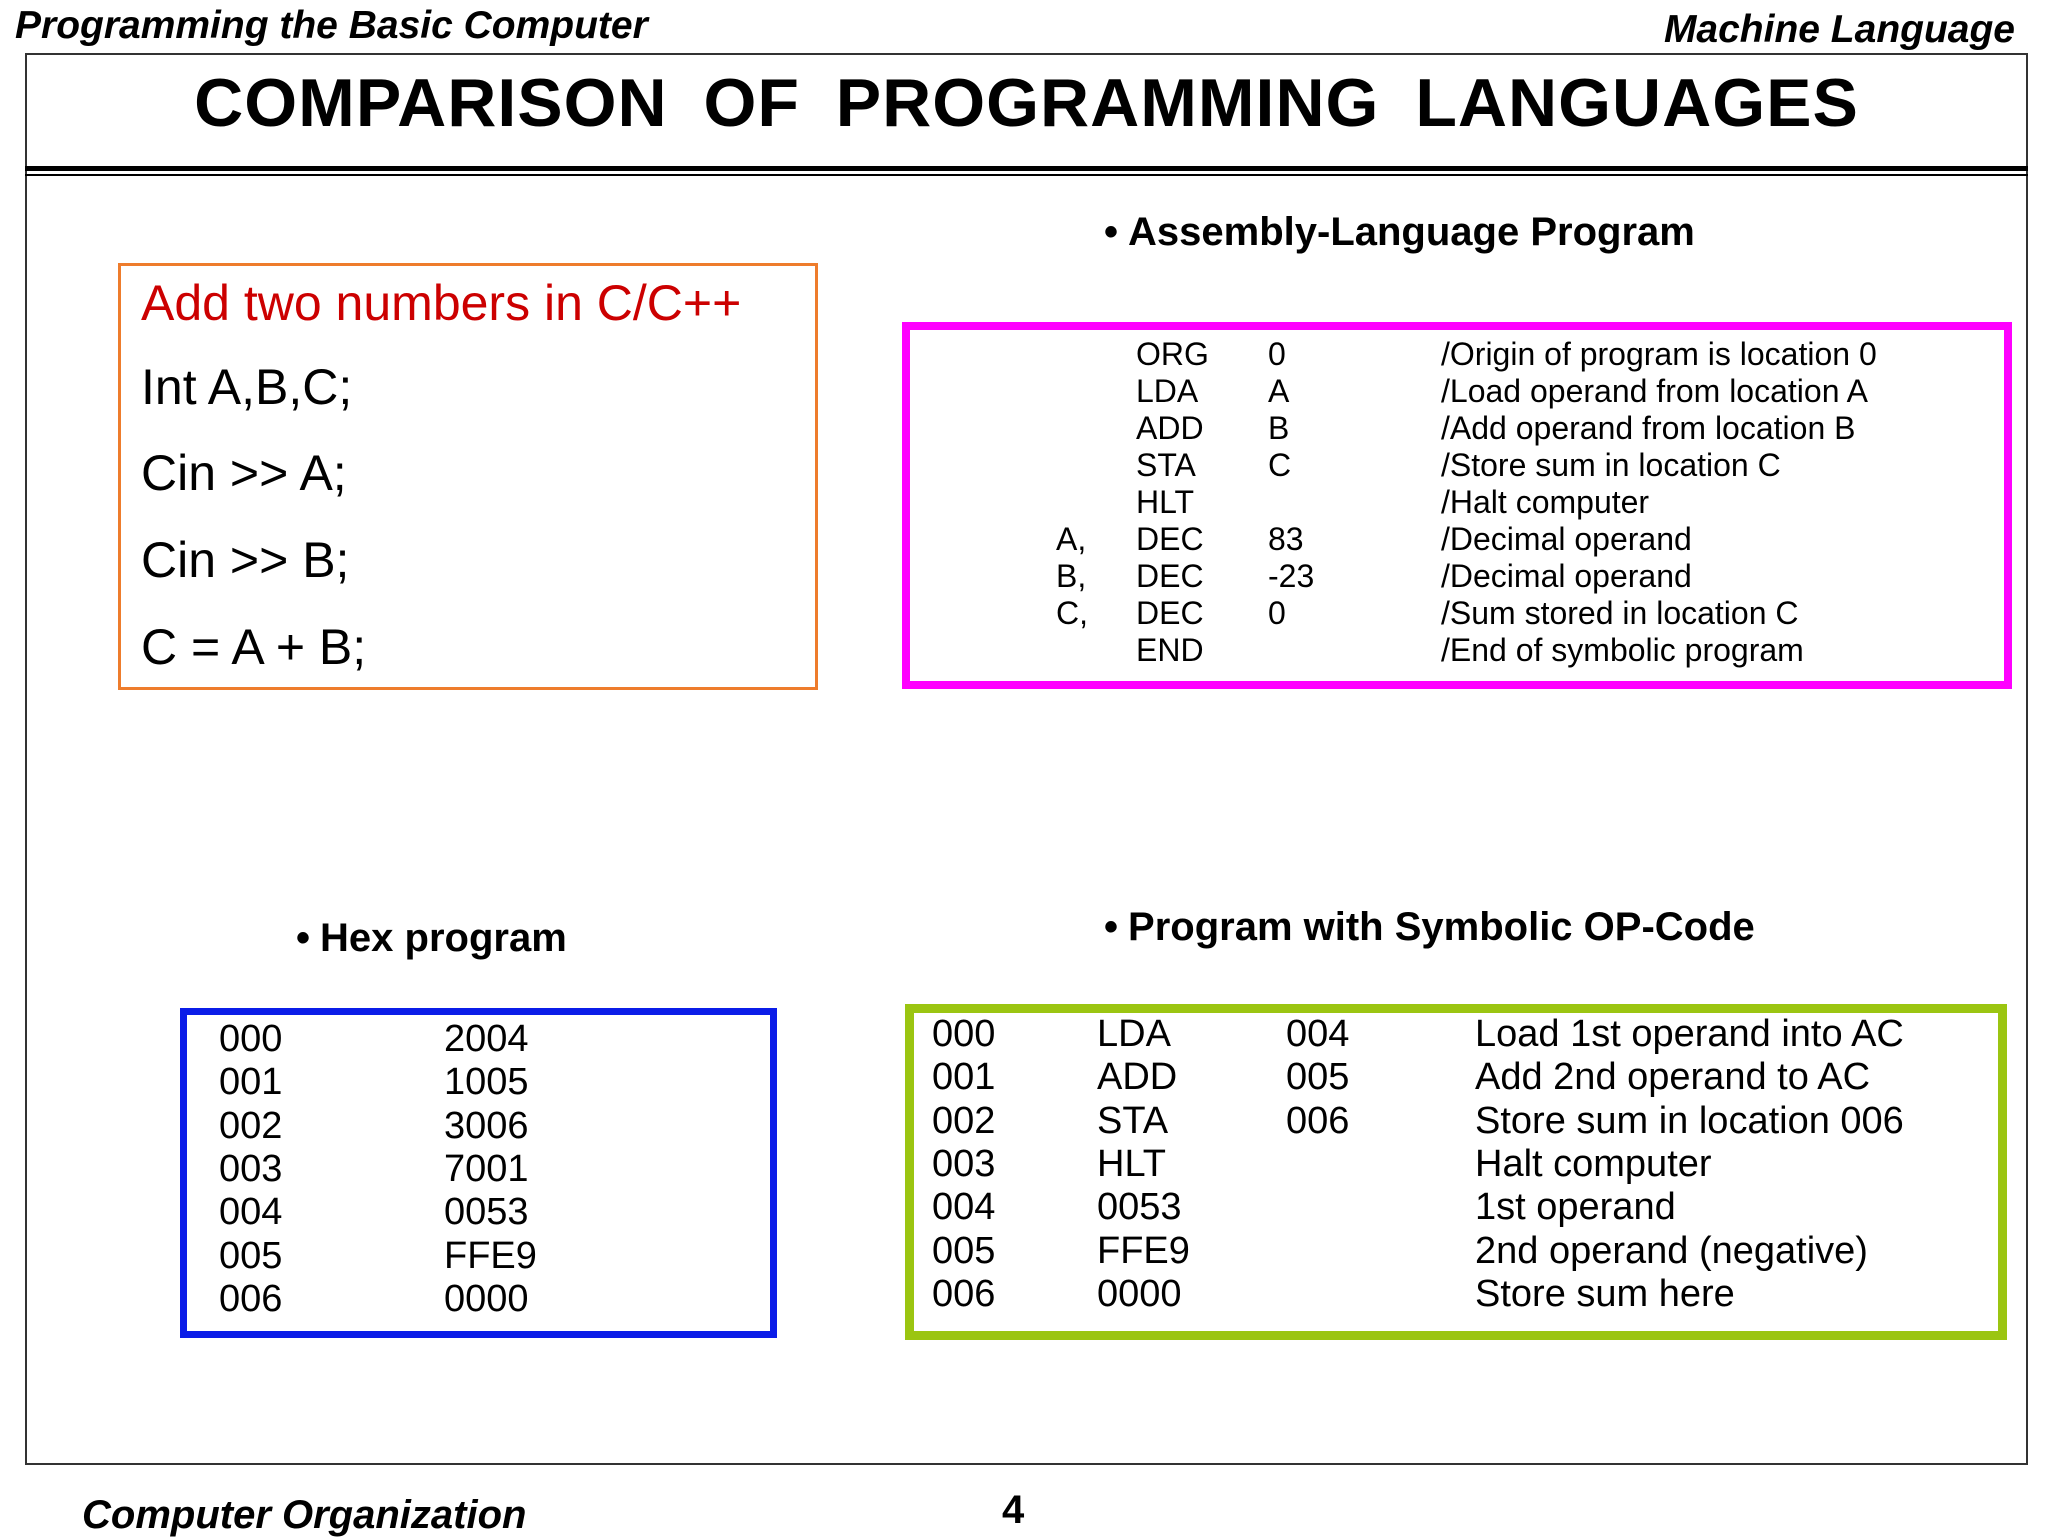 This screenshot has width=2048, height=1538. I want to click on asm-operand-cell: C, so click(1280, 465).